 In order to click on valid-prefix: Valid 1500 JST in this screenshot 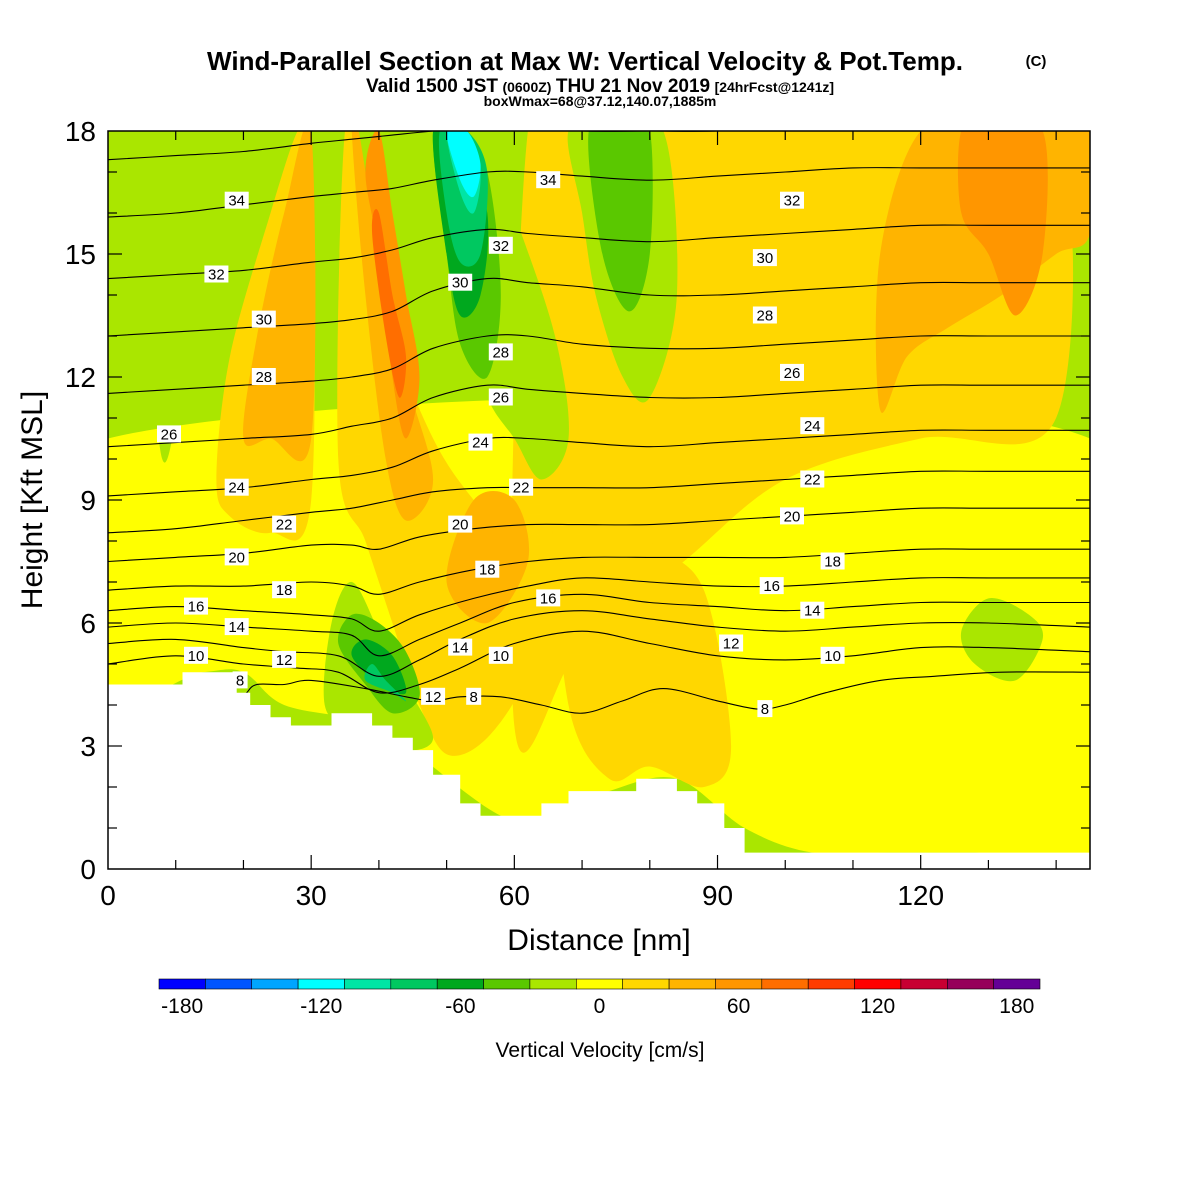, I will do `click(432, 86)`.